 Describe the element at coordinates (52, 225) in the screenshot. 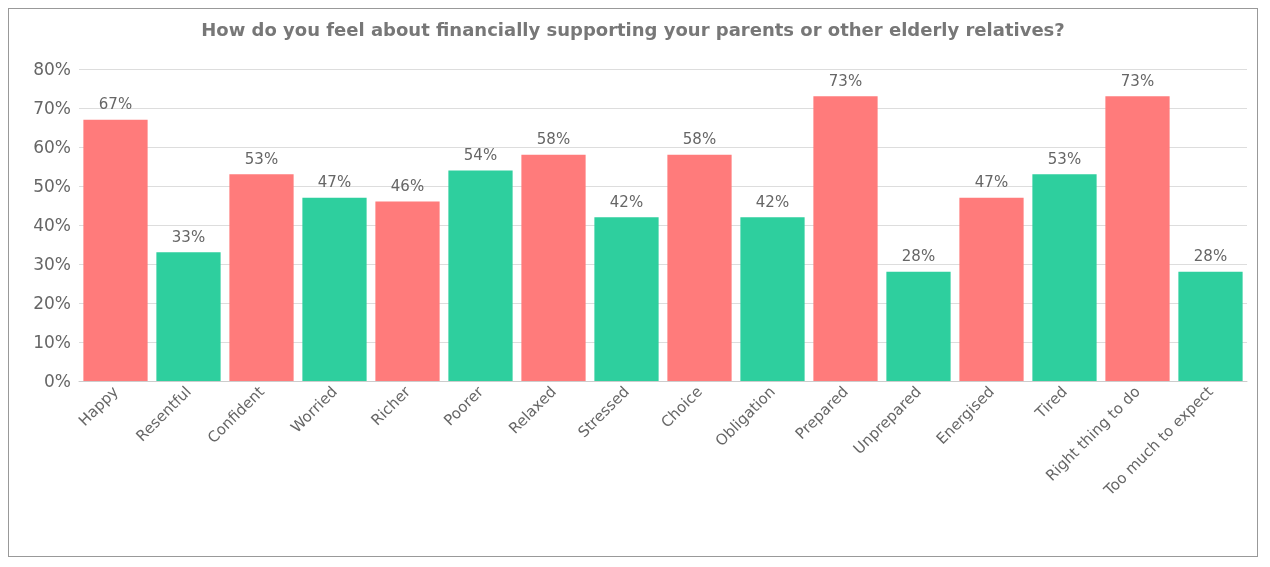

I see `y-tick-label: 40%` at that location.